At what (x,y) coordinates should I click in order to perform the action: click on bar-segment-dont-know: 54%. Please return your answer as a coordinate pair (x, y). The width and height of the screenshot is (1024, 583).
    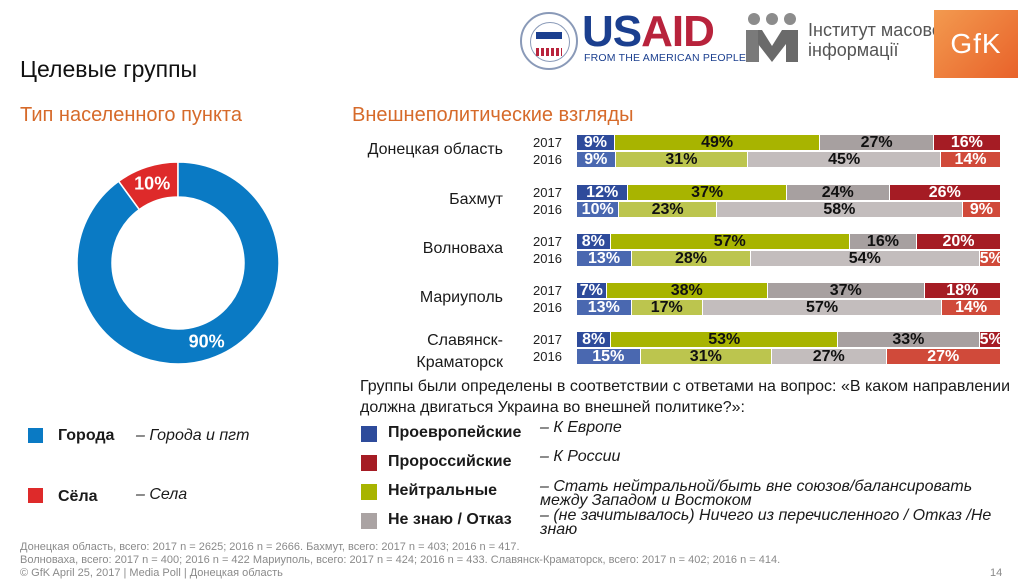
    Looking at the image, I should click on (865, 259).